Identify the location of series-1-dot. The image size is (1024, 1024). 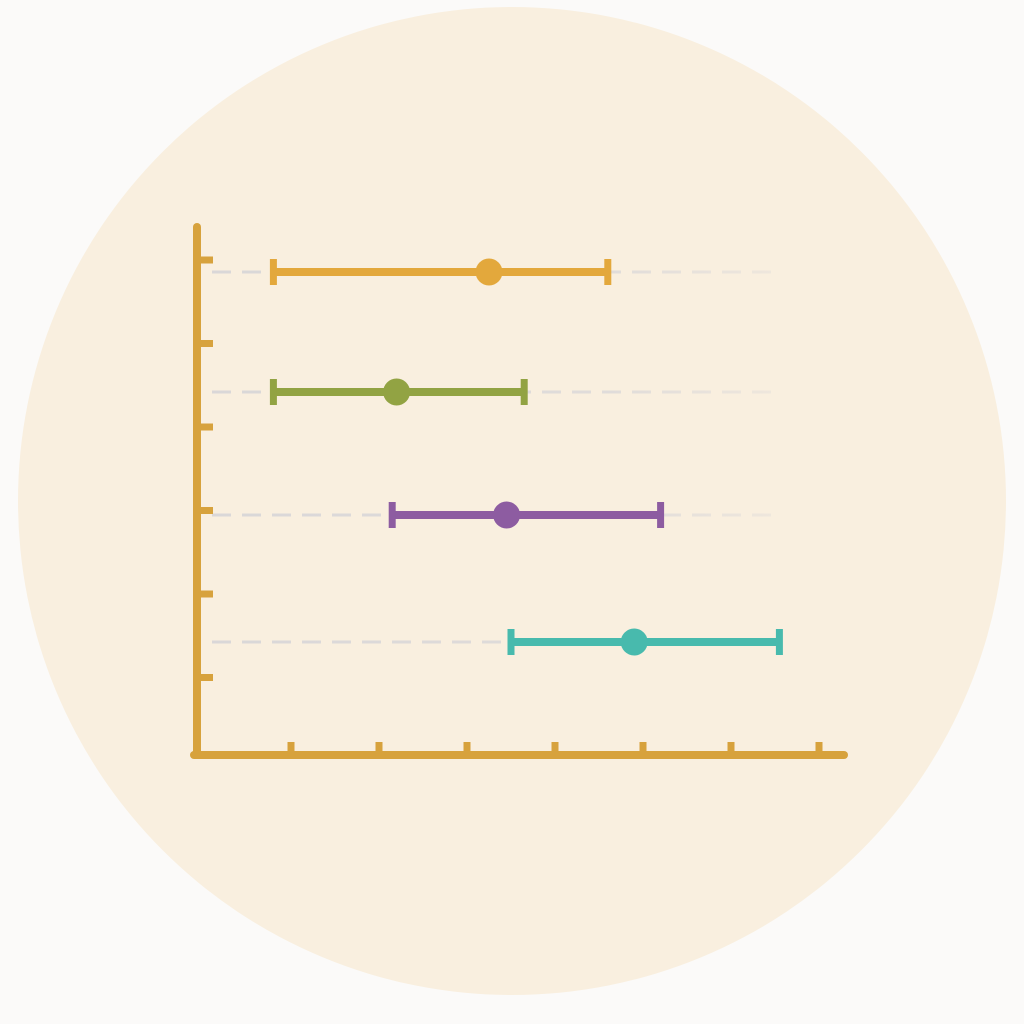
(489, 272).